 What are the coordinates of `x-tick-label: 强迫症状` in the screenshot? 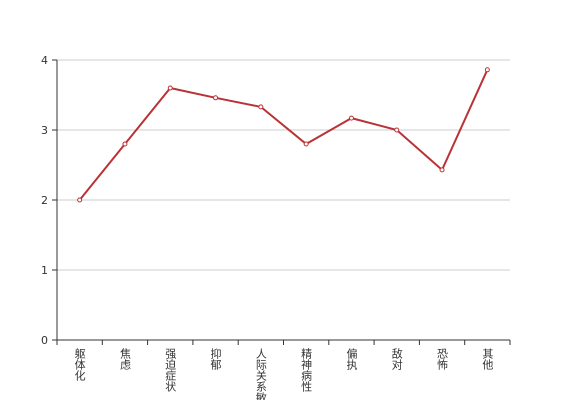 It's located at (170, 370).